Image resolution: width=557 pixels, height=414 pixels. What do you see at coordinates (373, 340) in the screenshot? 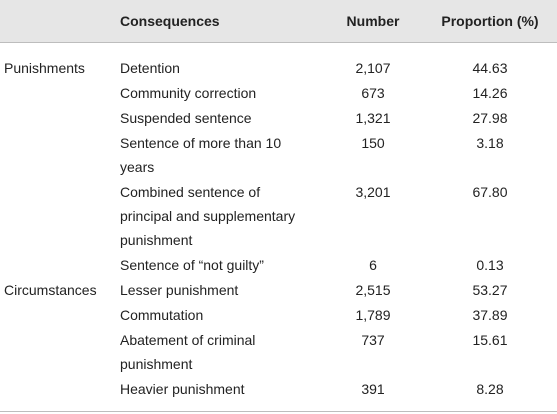
I see `row-number: 737` at bounding box center [373, 340].